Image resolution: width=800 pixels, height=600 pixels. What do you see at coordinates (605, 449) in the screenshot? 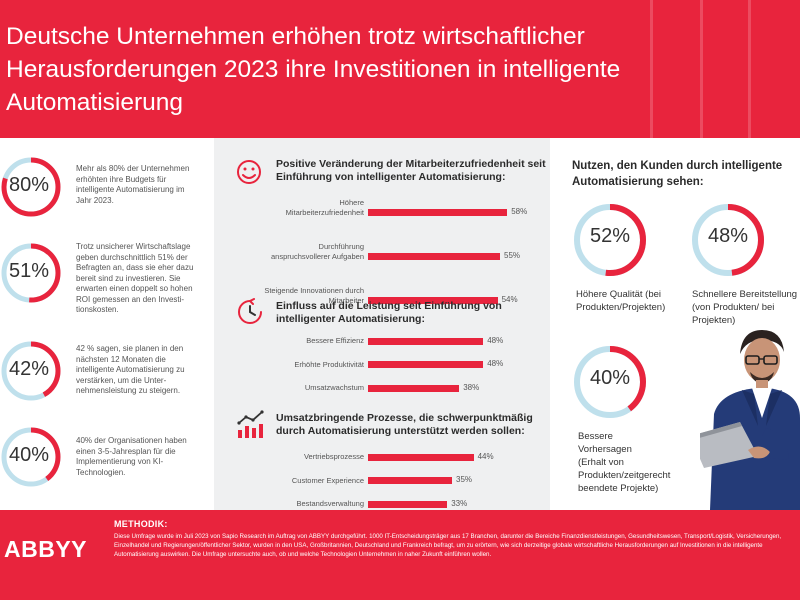
I see `text-line: Vorhersagen` at bounding box center [605, 449].